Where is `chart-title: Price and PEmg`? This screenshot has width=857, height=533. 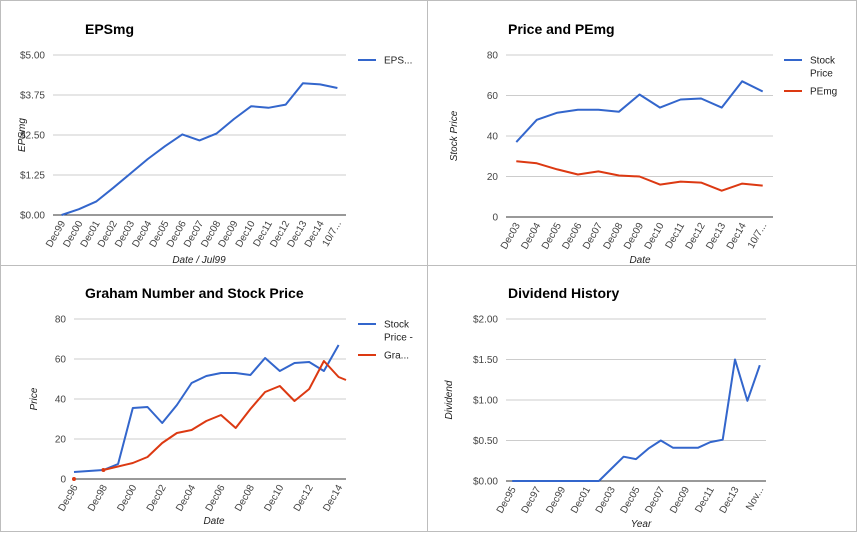 chart-title: Price and PEmg is located at coordinates (561, 29).